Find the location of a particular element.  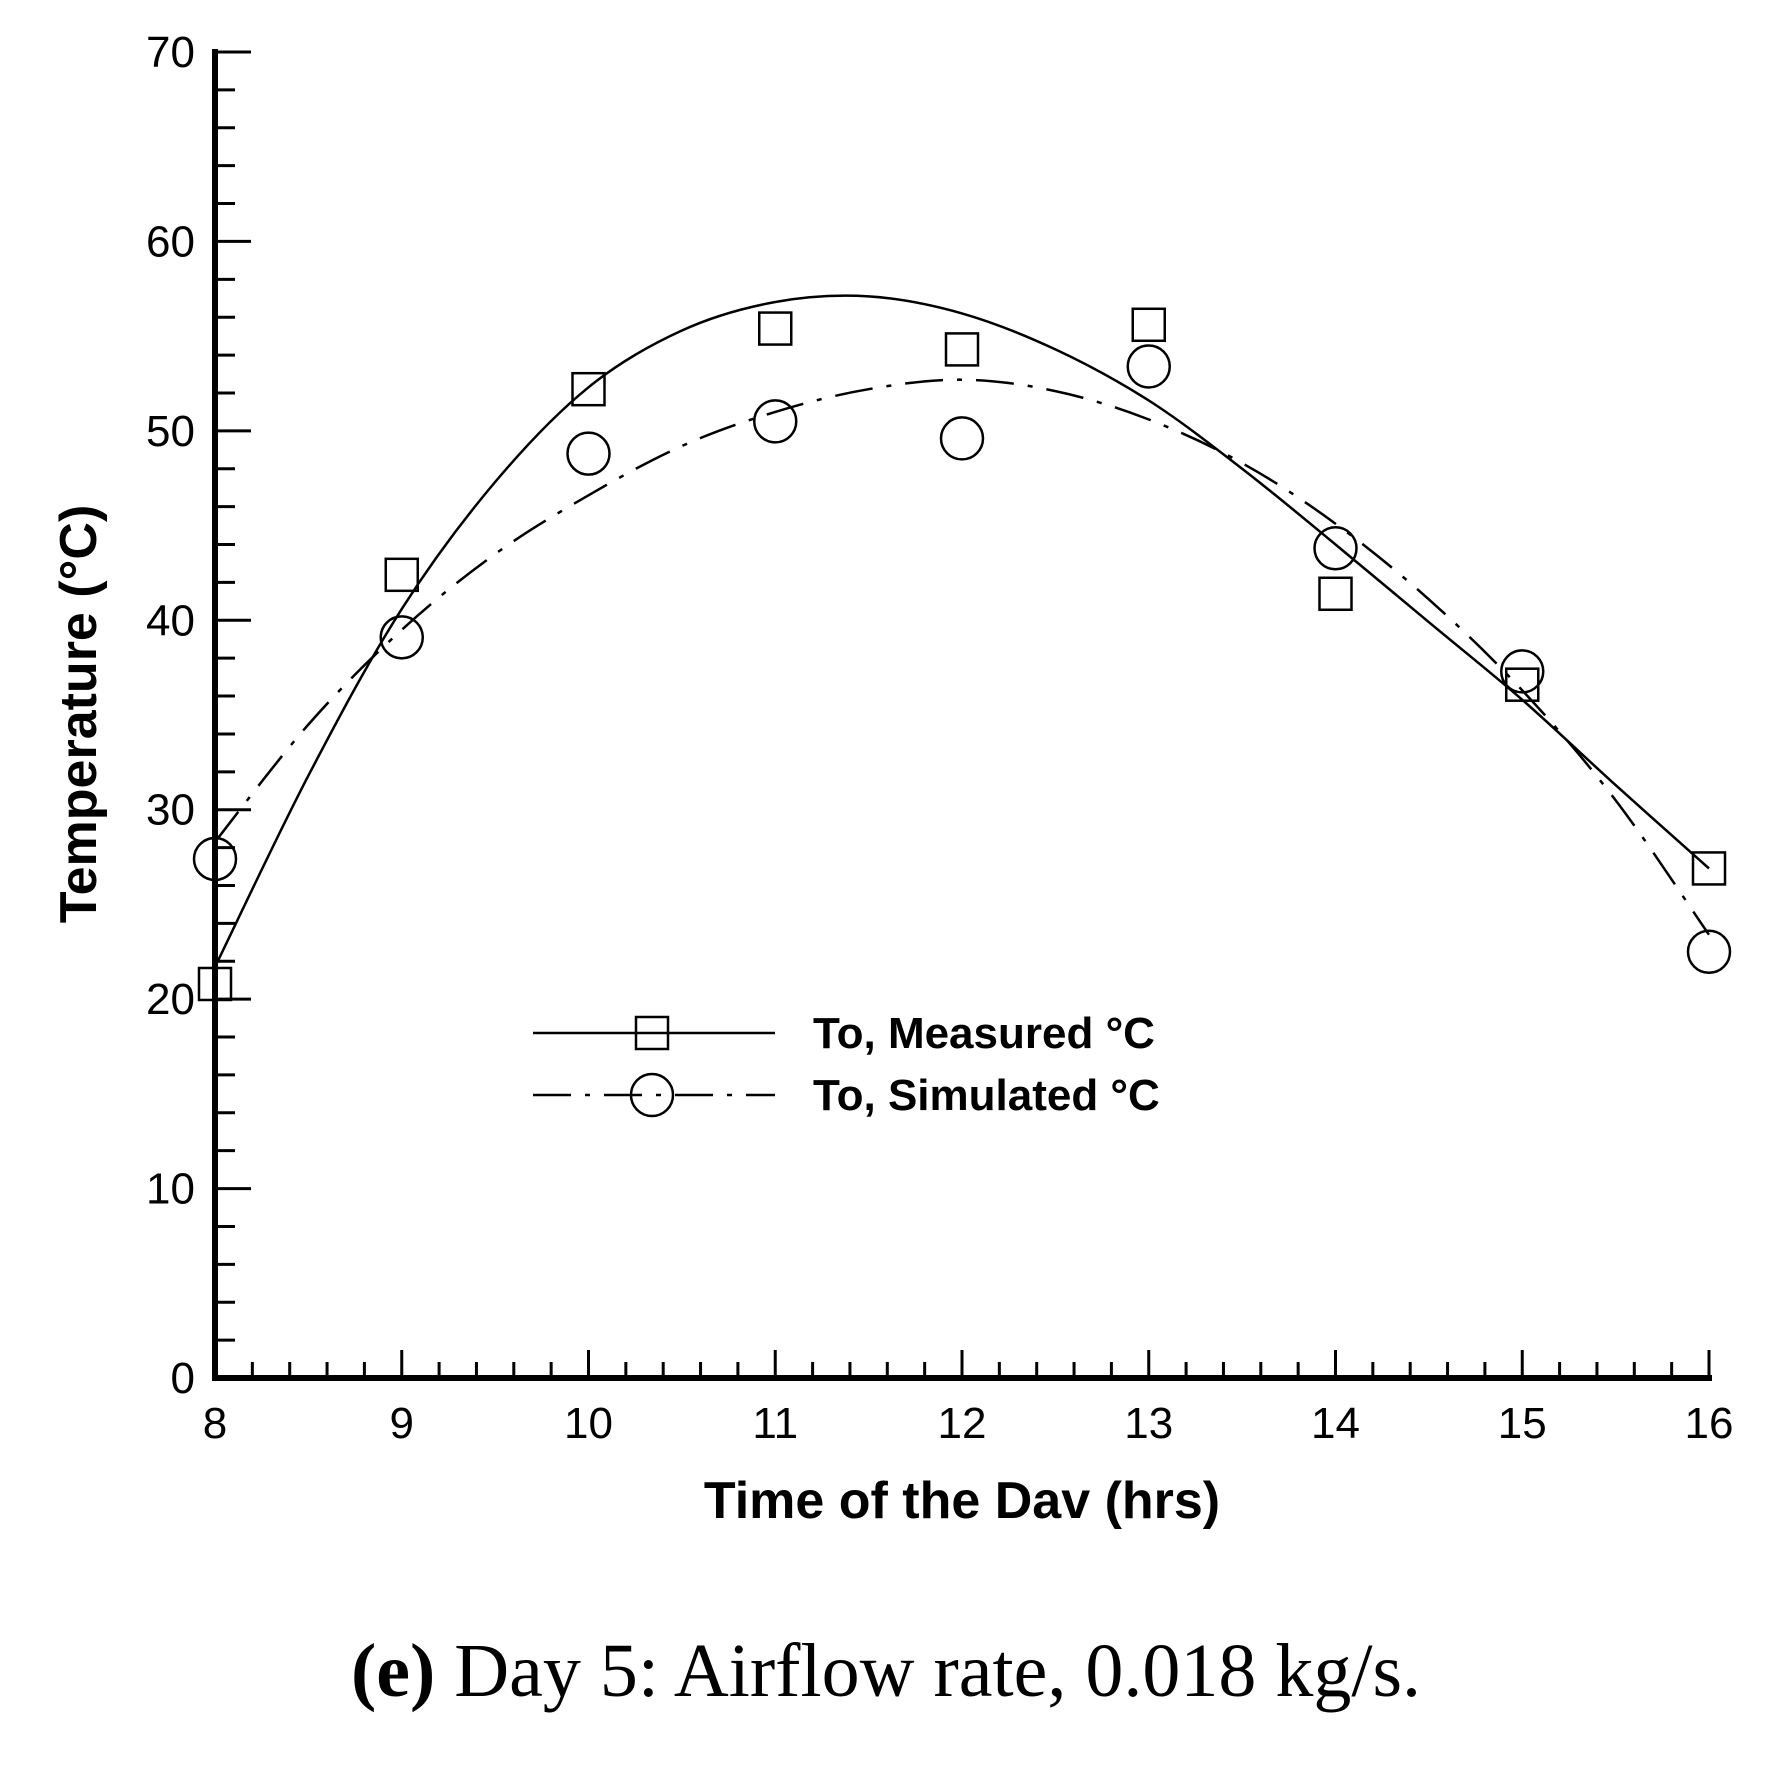

x-axis-title: Time of the Dav (hrs) is located at coordinates (962, 1501).